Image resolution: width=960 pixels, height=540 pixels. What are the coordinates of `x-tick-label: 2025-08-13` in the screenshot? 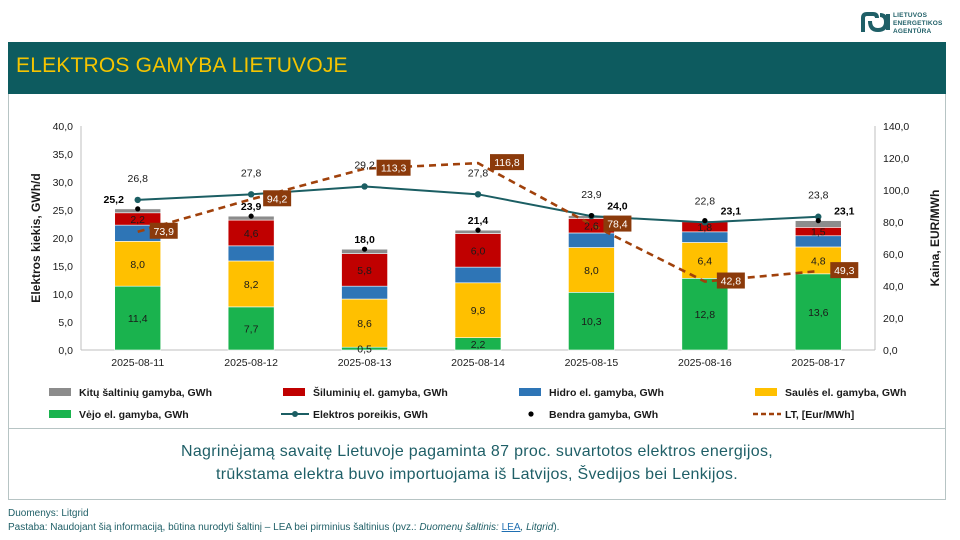 It's located at (365, 363).